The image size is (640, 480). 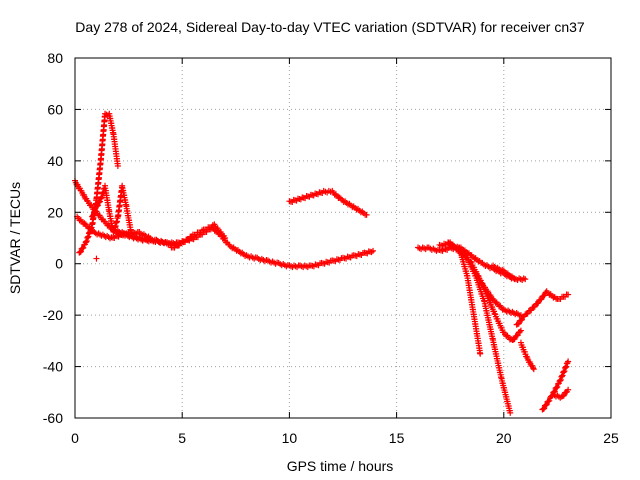 What do you see at coordinates (53, 315) in the screenshot?
I see `y-tick-label: -20` at bounding box center [53, 315].